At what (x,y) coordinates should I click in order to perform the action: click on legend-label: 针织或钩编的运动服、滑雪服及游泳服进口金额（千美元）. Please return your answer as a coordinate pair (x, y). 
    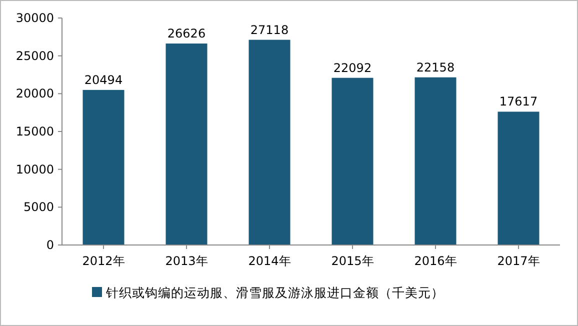
    Looking at the image, I should click on (274, 292).